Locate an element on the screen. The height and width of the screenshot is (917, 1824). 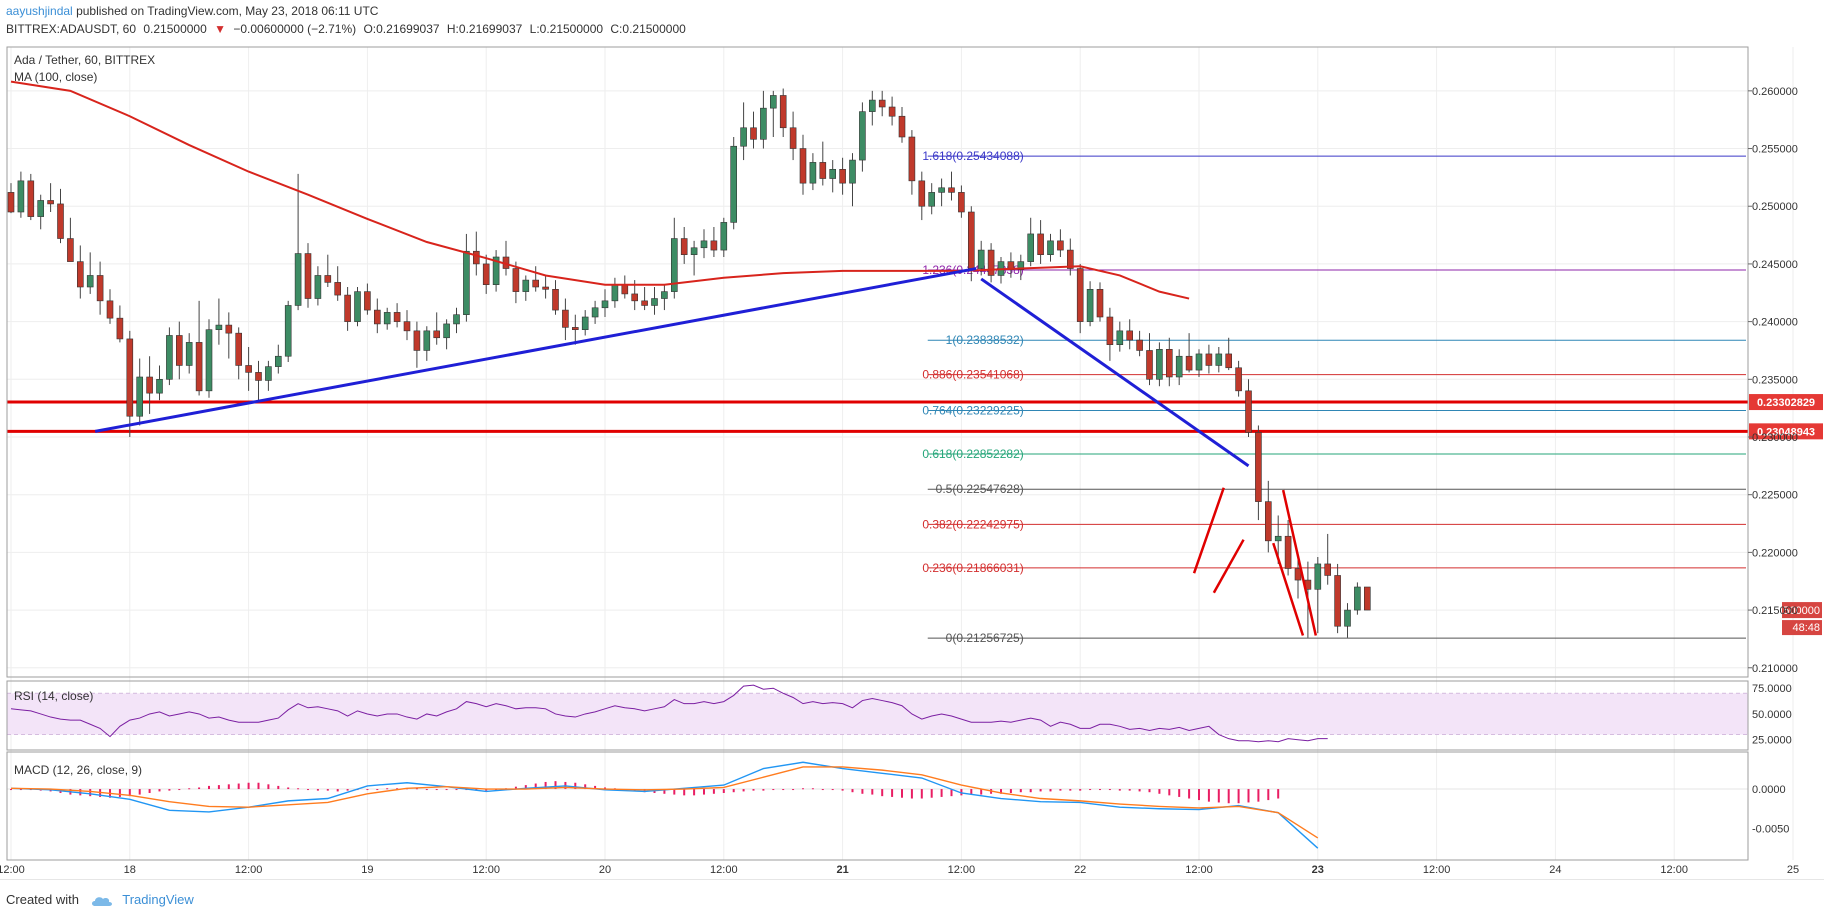
signal-line is located at coordinates (664, 802).